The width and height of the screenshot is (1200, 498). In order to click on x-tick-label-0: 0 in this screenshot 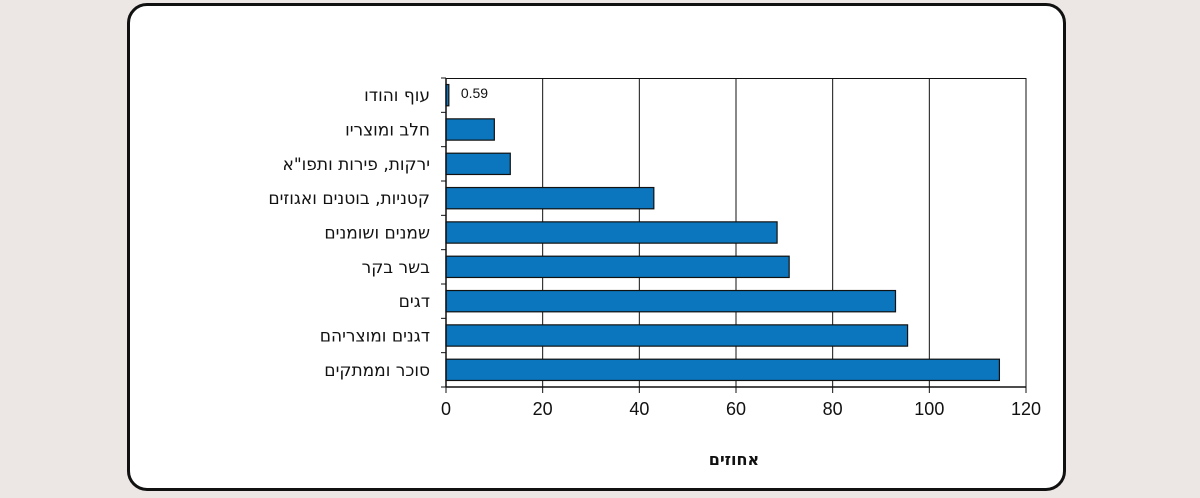, I will do `click(446, 409)`.